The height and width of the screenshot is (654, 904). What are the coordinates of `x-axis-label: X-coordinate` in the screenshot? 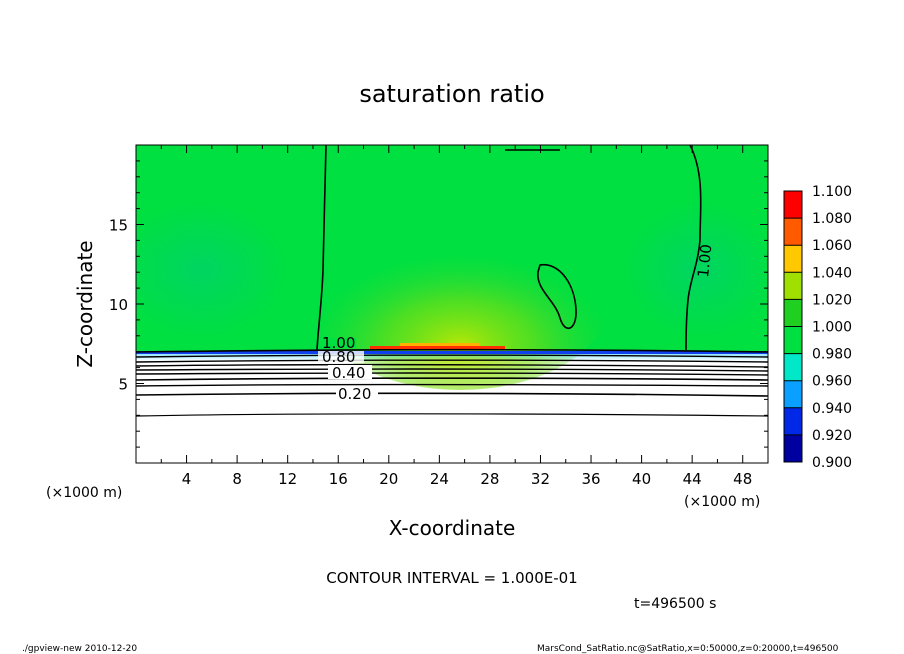 It's located at (452, 528).